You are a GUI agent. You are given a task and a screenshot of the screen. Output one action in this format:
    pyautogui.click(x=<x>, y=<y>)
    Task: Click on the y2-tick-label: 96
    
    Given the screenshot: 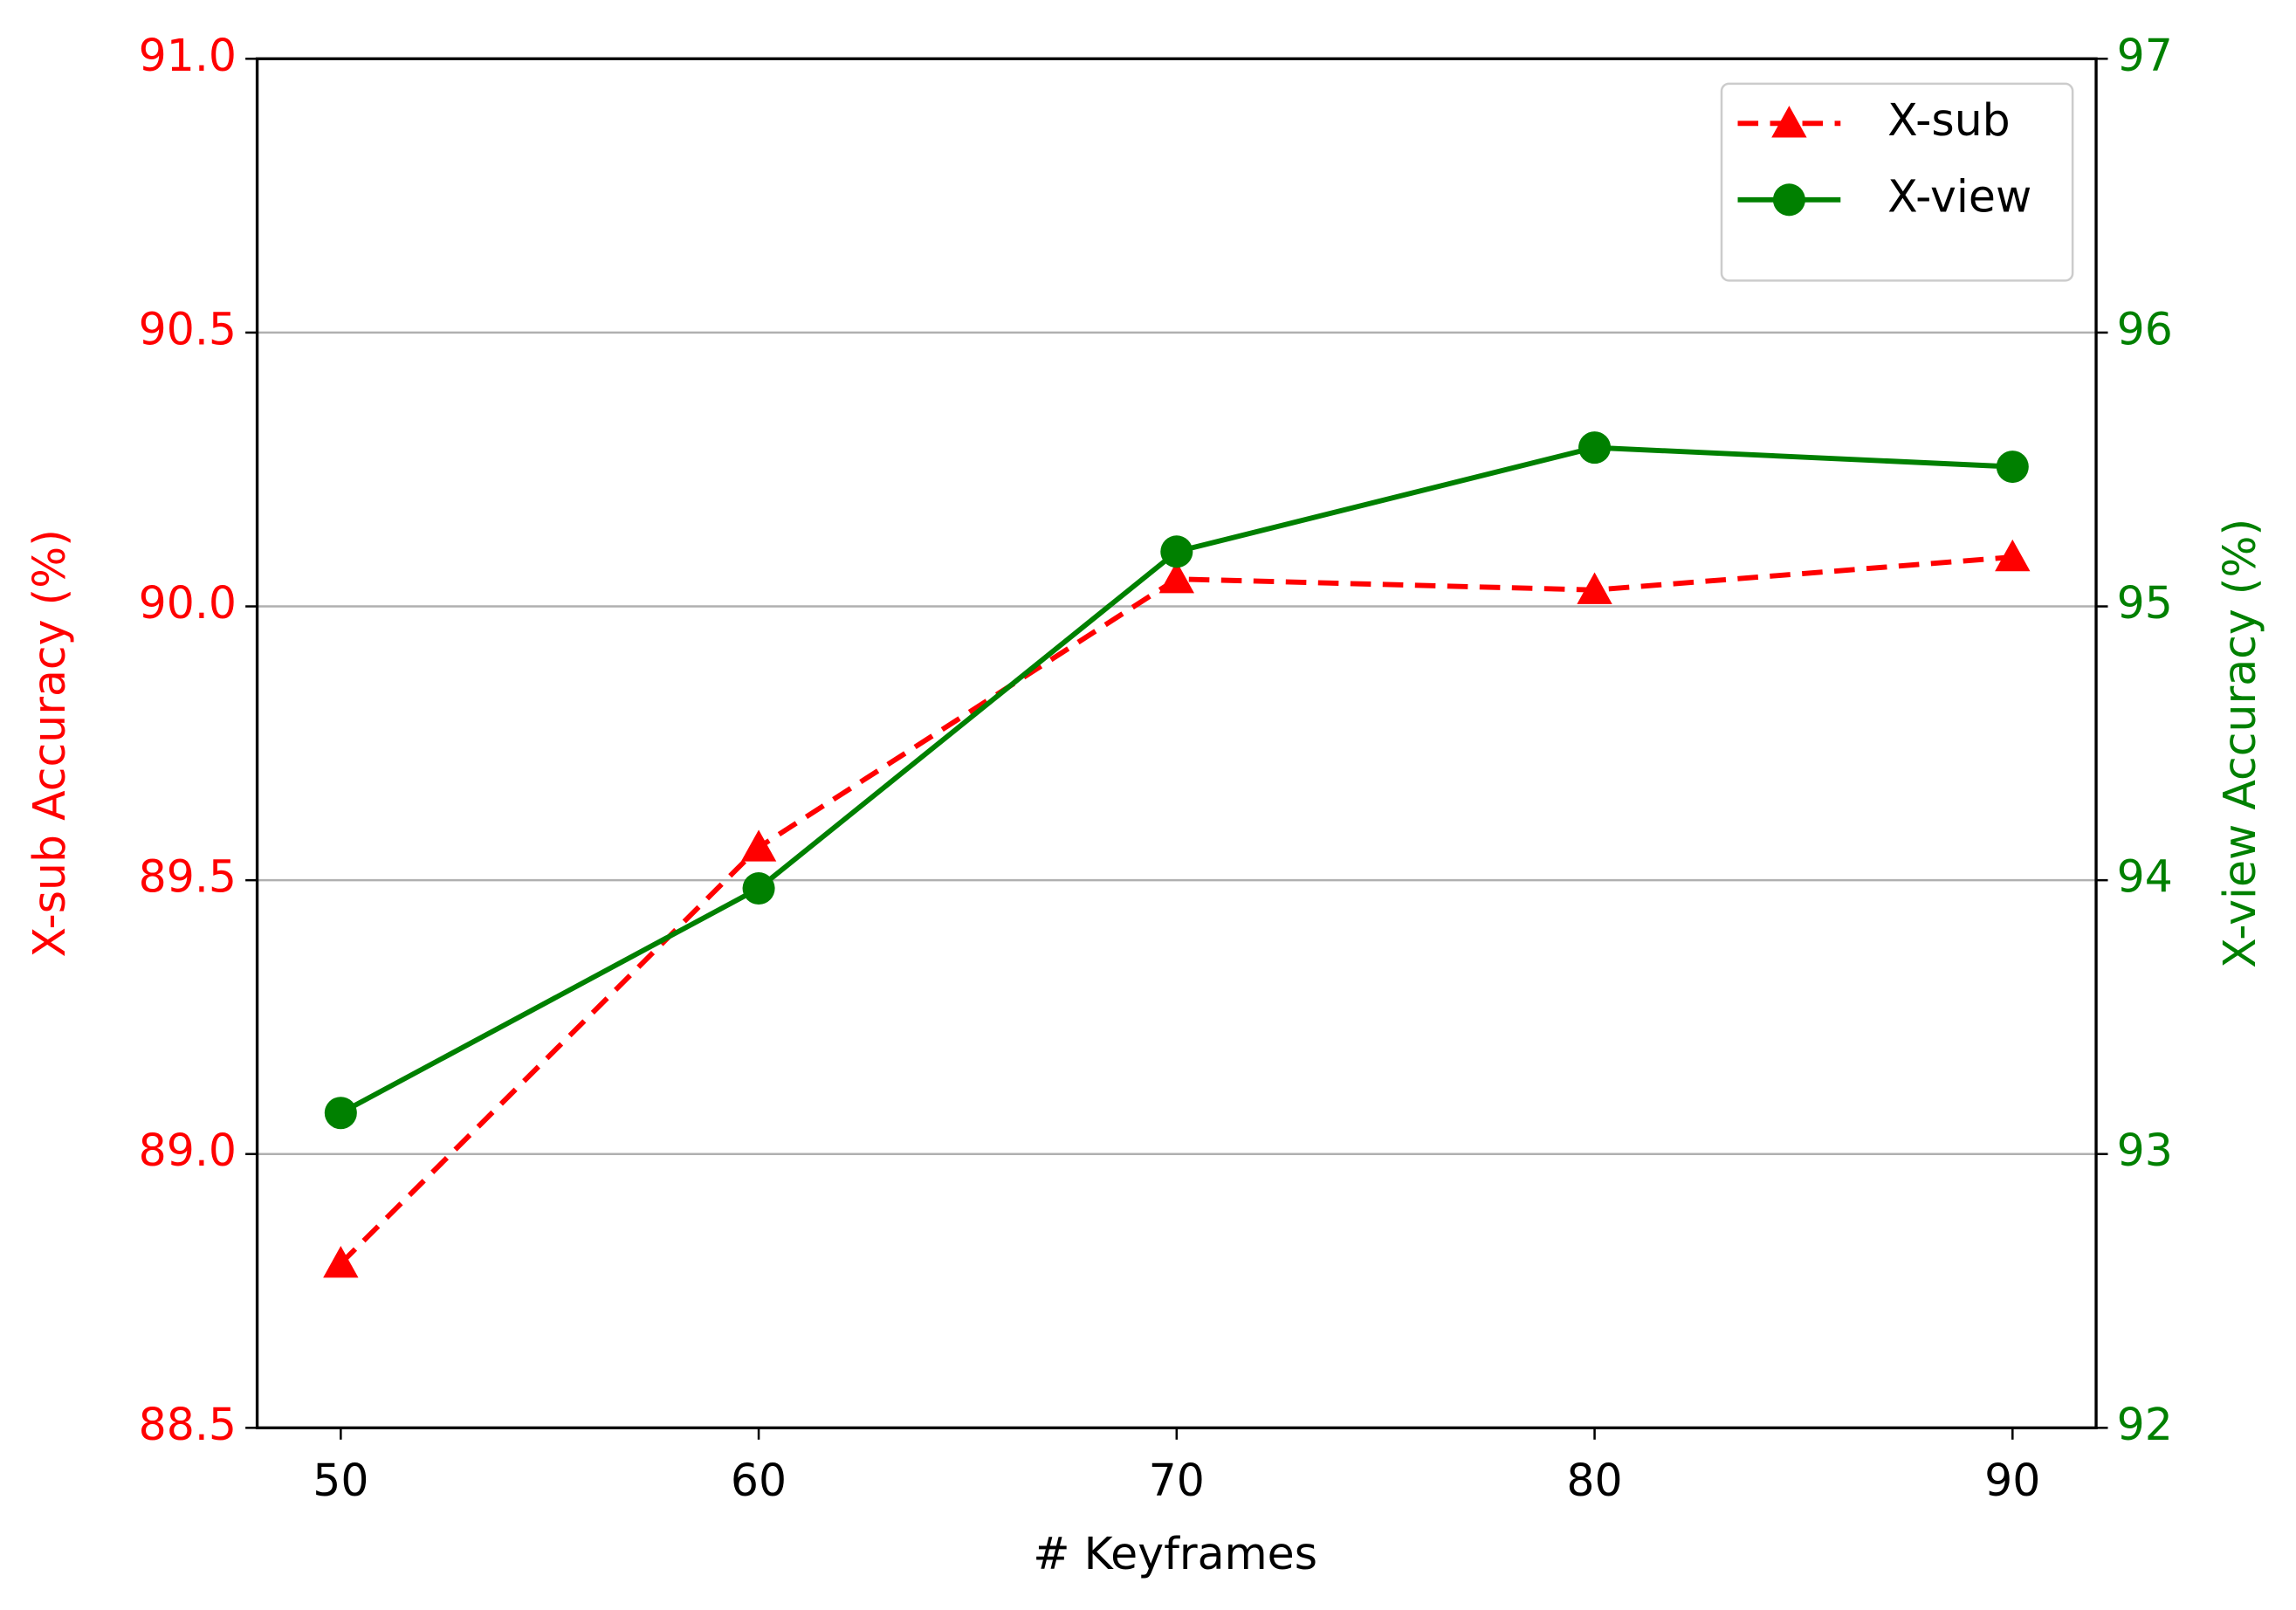 What is the action you would take?
    pyautogui.click(x=2145, y=328)
    